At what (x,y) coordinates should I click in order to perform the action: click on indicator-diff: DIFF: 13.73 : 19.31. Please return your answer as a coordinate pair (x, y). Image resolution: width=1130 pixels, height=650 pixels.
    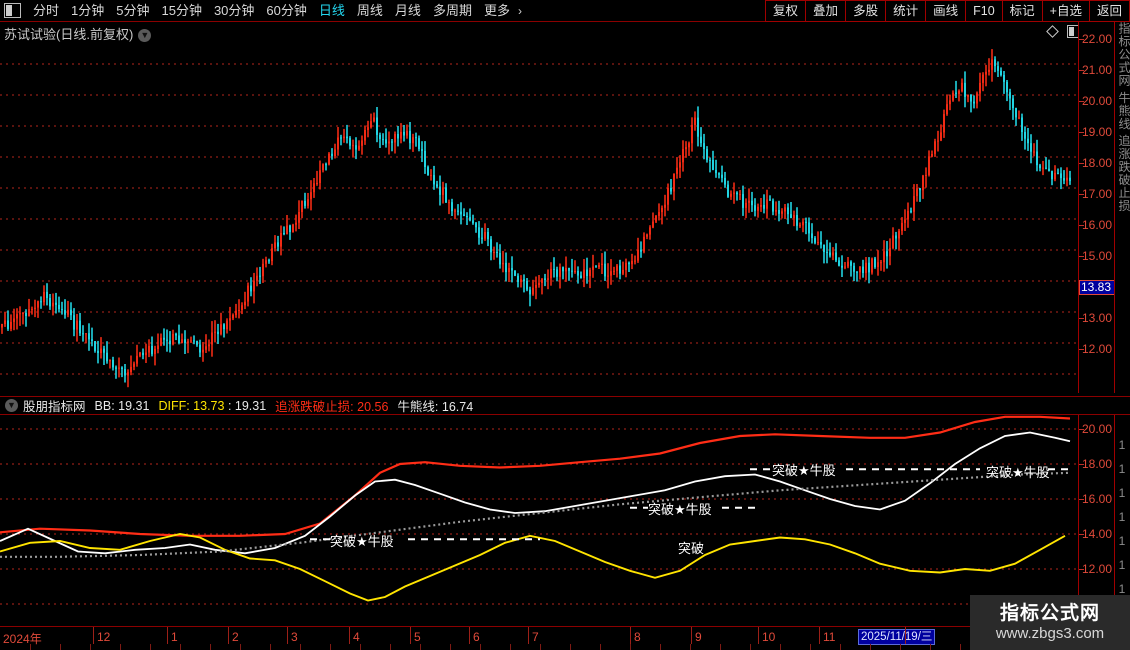
    Looking at the image, I should click on (212, 406).